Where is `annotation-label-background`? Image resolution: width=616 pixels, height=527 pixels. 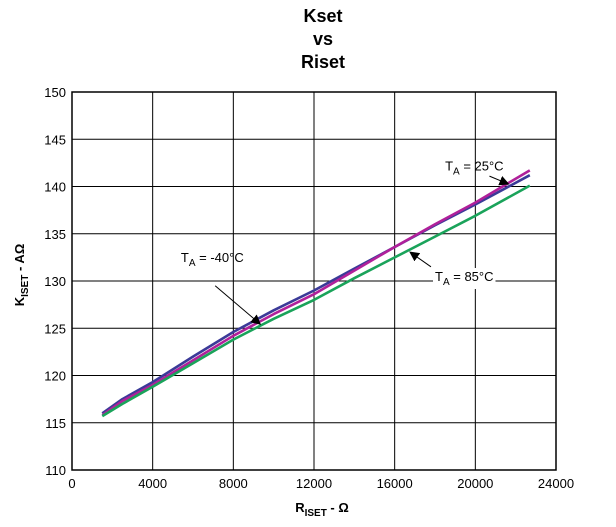
annotation-label-background is located at coordinates (464, 278).